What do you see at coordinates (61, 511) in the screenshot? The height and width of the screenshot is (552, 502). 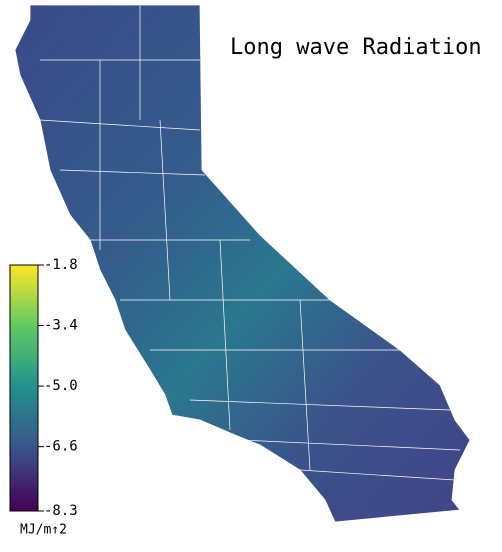 I see `colorbar-tick-label: -8.3` at bounding box center [61, 511].